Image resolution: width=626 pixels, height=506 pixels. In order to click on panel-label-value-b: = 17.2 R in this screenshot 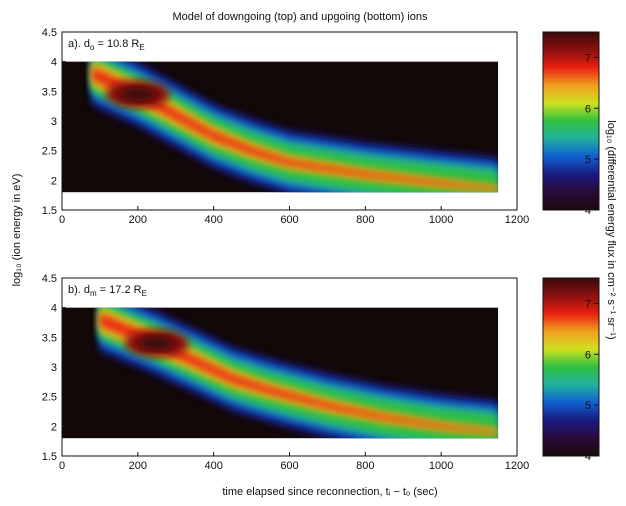, I will do `click(121, 290)`.